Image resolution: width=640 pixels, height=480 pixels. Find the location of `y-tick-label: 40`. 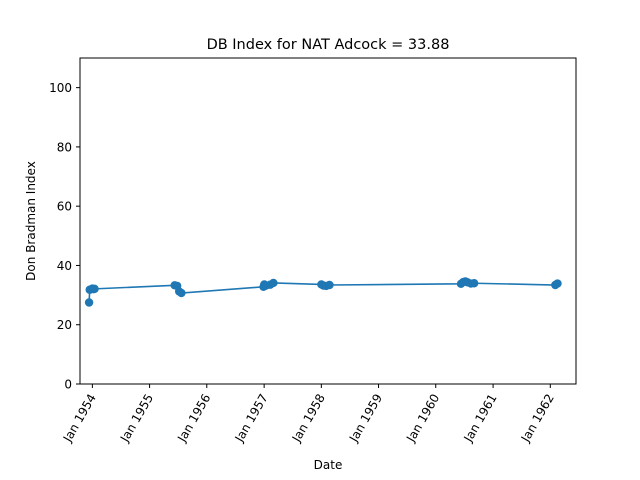

y-tick-label: 40 is located at coordinates (64, 266).